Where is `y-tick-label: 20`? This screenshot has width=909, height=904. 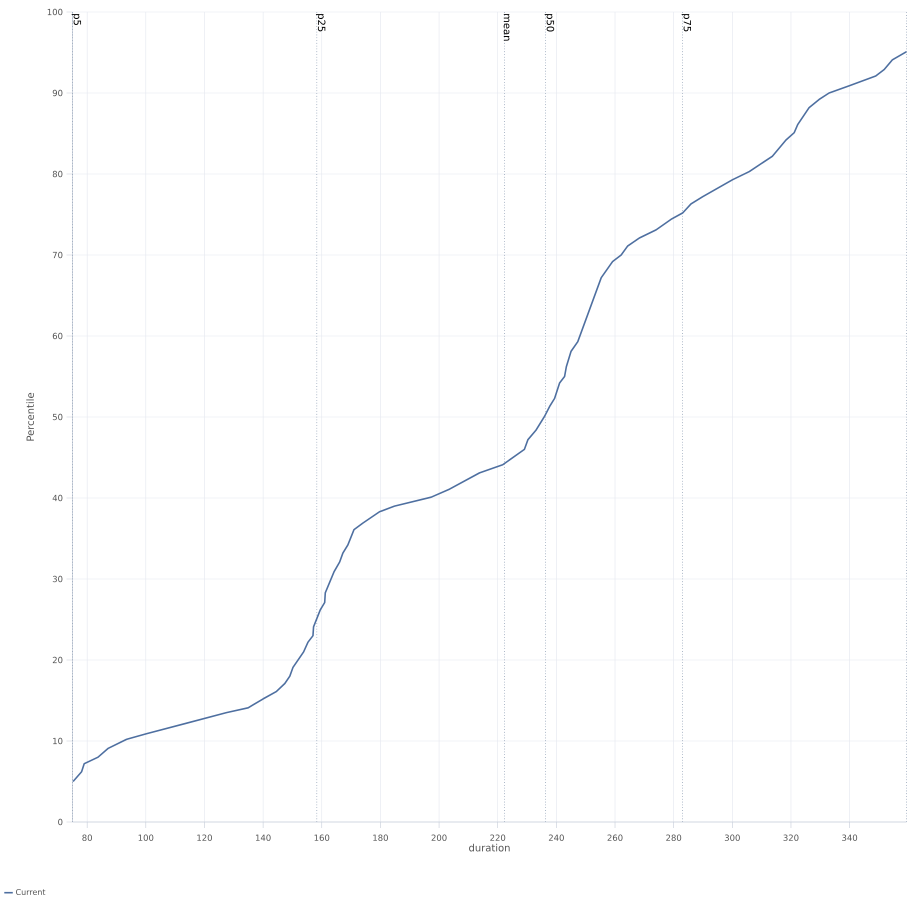
y-tick-label: 20 is located at coordinates (57, 660).